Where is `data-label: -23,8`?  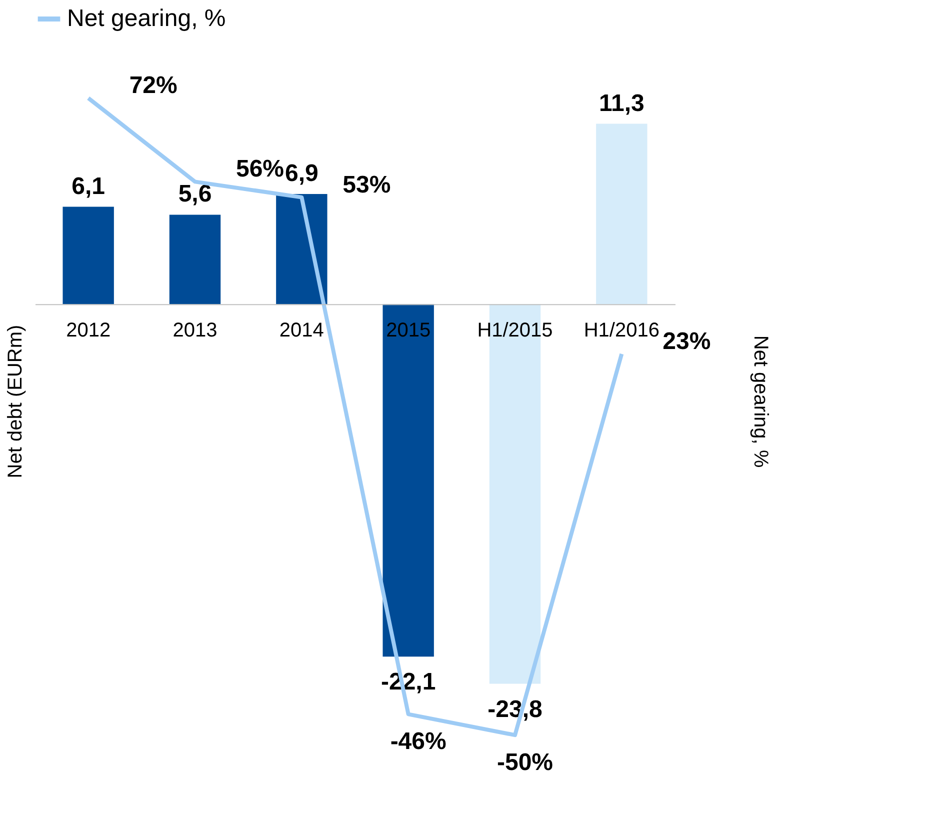 data-label: -23,8 is located at coordinates (515, 709).